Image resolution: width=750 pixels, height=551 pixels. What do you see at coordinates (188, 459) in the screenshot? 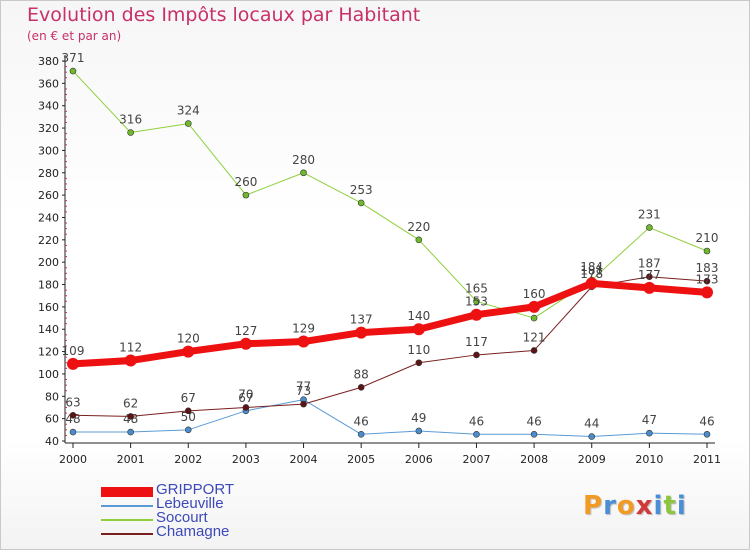
I see `x-tick-label: 2002` at bounding box center [188, 459].